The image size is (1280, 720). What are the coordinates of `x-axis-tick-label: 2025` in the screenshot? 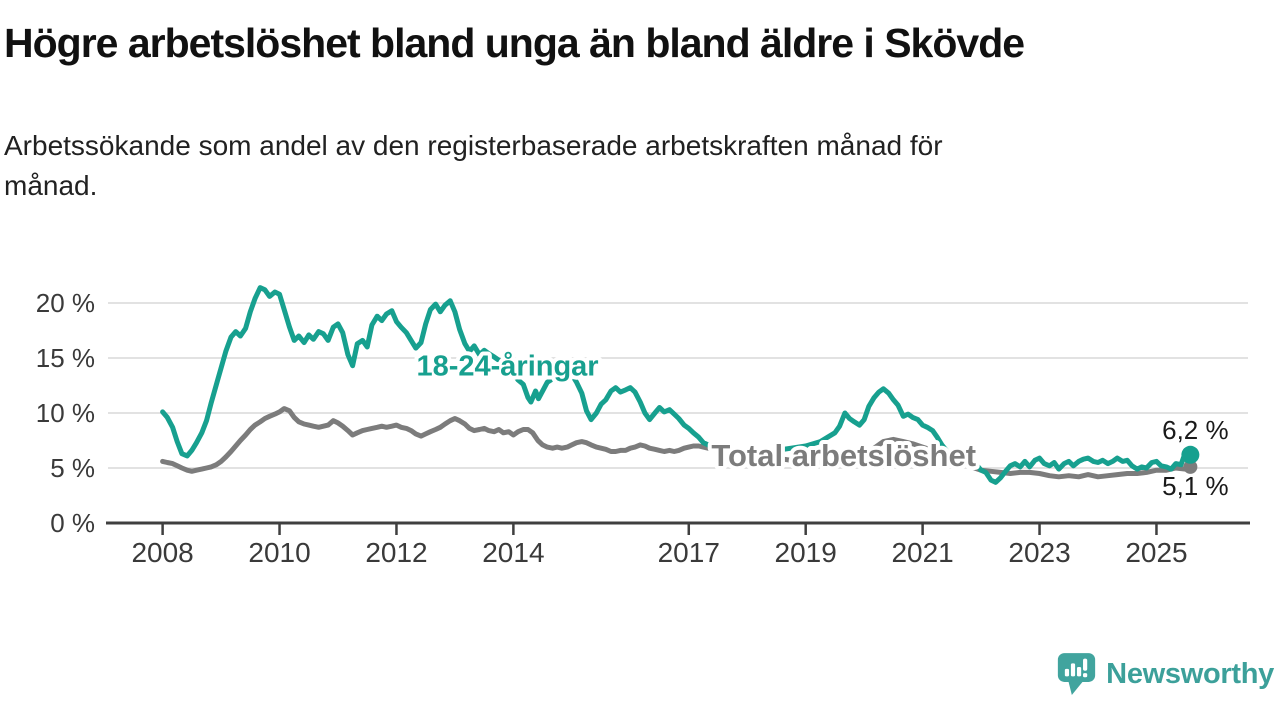 It's located at (1156, 552).